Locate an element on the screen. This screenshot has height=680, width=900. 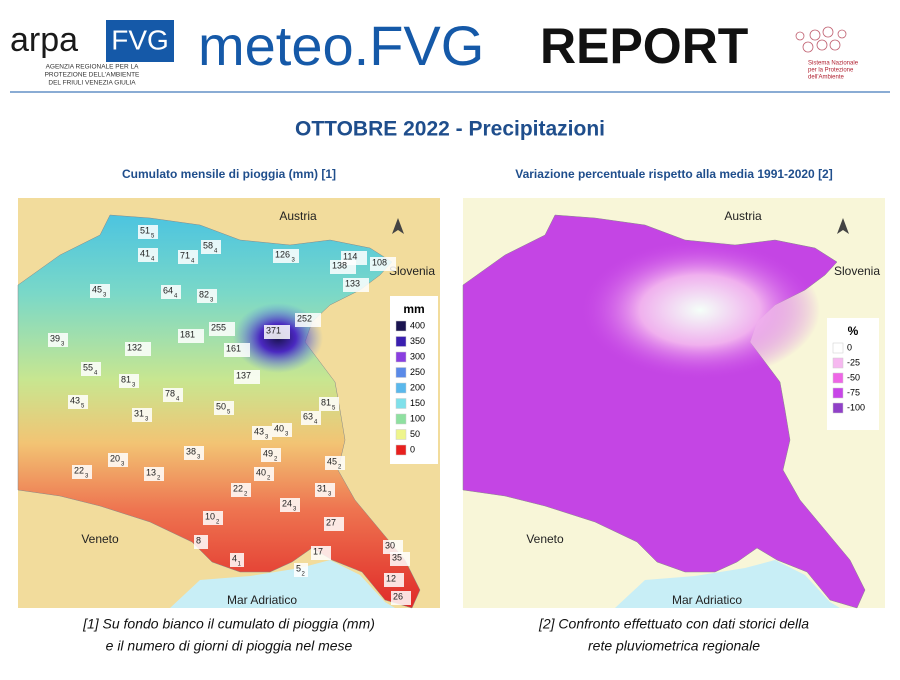
station-value: 38 is located at coordinates (191, 451).